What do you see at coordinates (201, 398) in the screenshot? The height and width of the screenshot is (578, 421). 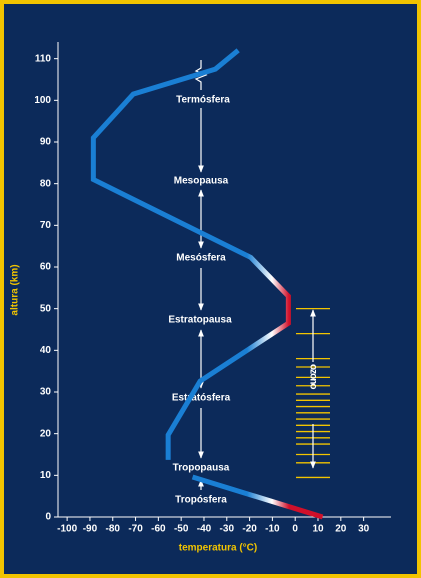 I see `layer-label: Estratósfera` at bounding box center [201, 398].